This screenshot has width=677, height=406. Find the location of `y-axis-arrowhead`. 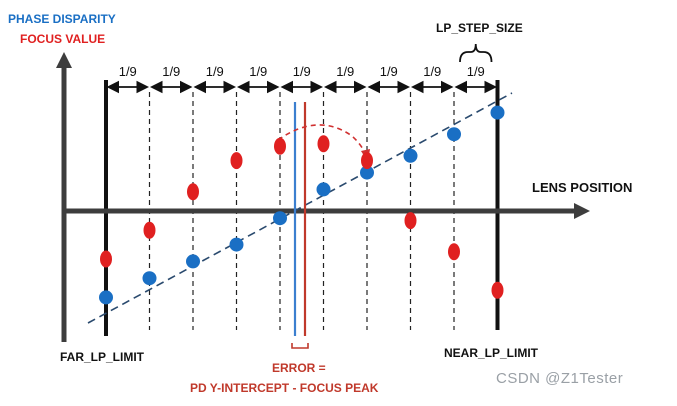

y-axis-arrowhead is located at coordinates (64, 60).